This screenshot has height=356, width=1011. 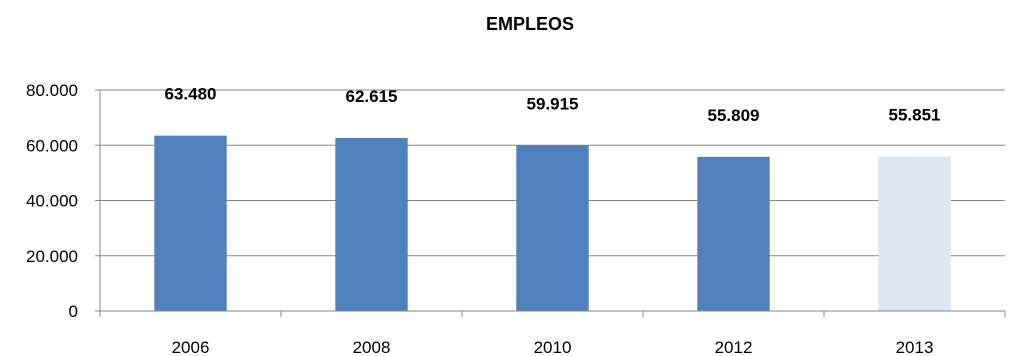 What do you see at coordinates (553, 347) in the screenshot?
I see `x-tick-label: 2010` at bounding box center [553, 347].